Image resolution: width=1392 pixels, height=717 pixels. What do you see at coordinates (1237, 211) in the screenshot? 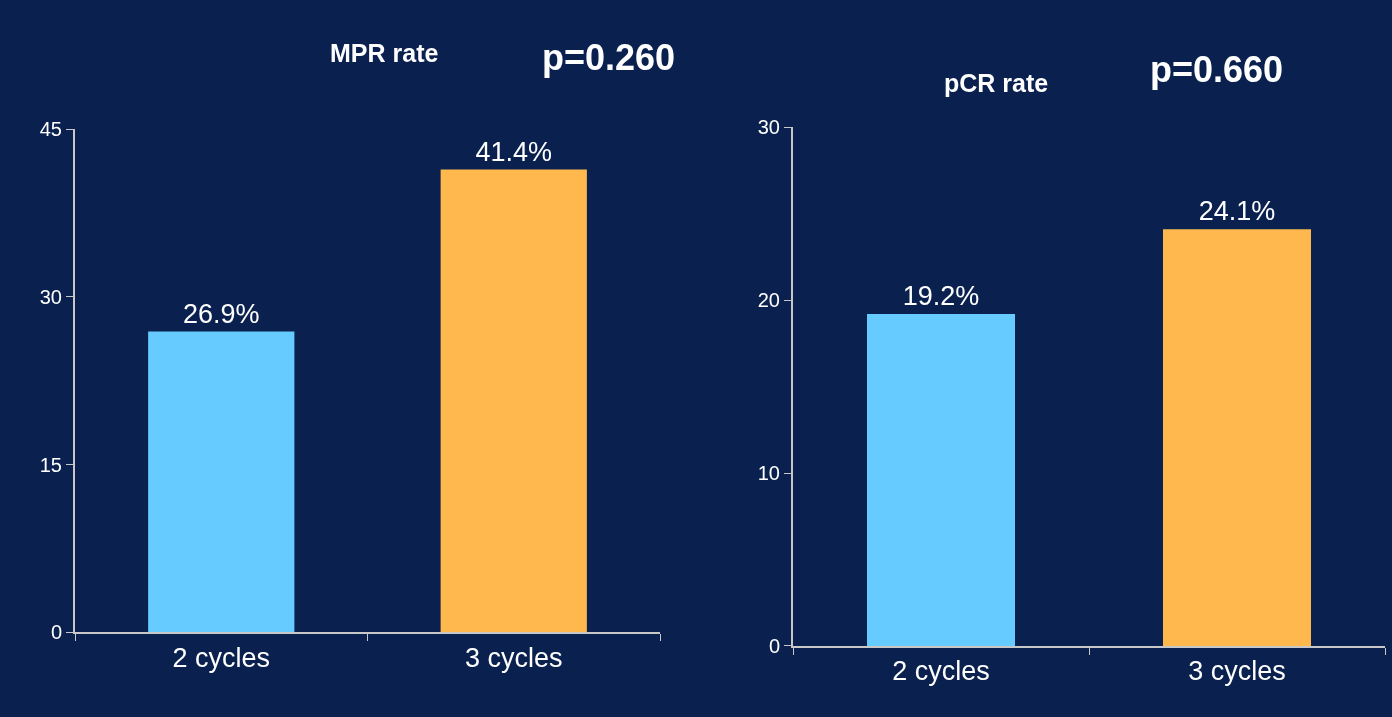
I see `data-label: 24.1%` at bounding box center [1237, 211].